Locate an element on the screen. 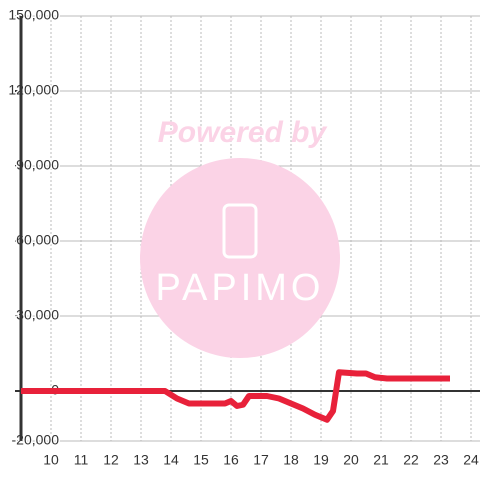  watermark-phone is located at coordinates (240, 231).